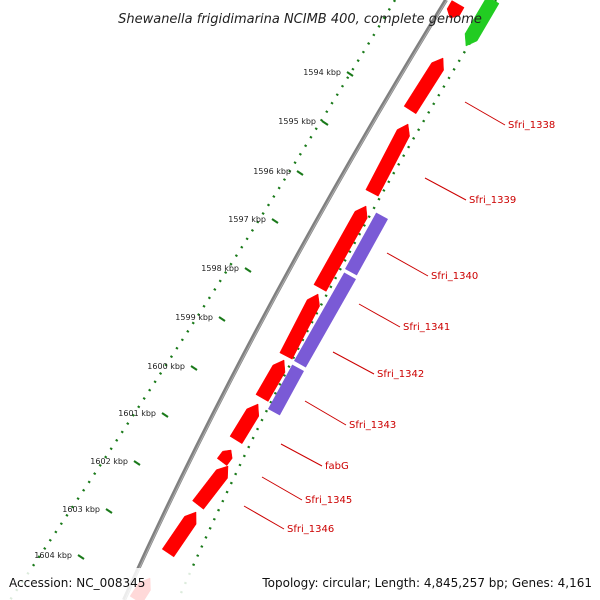  What do you see at coordinates (224, 457) in the screenshot?
I see `feature-fabG` at bounding box center [224, 457].